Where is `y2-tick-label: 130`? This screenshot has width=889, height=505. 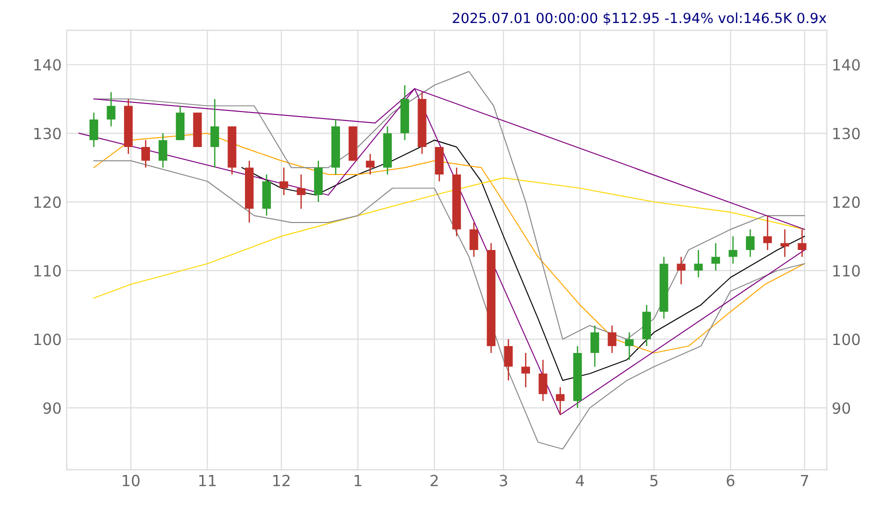 y2-tick-label: 130 is located at coordinates (846, 134).